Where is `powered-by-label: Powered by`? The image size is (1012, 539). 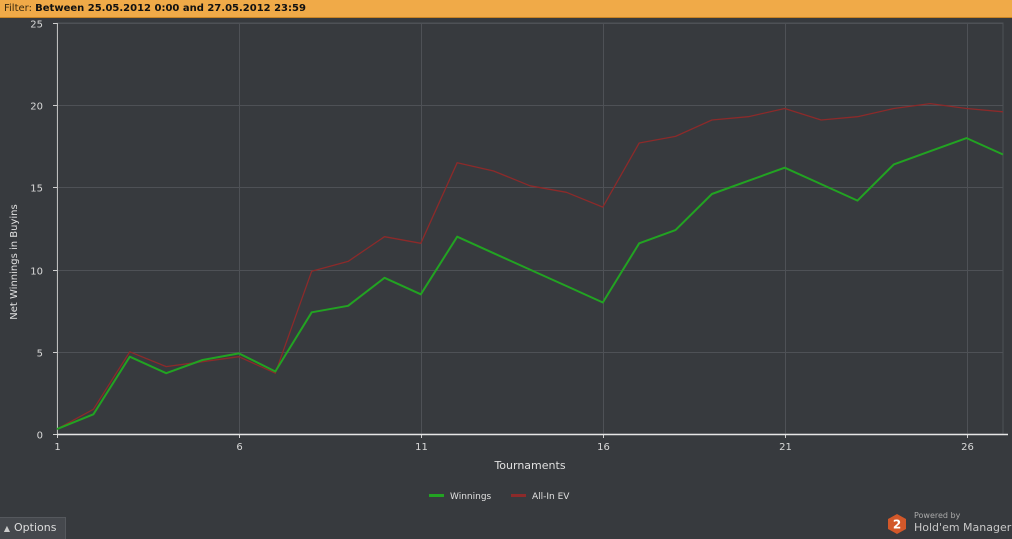
powered-by-label: Powered by is located at coordinates (937, 515).